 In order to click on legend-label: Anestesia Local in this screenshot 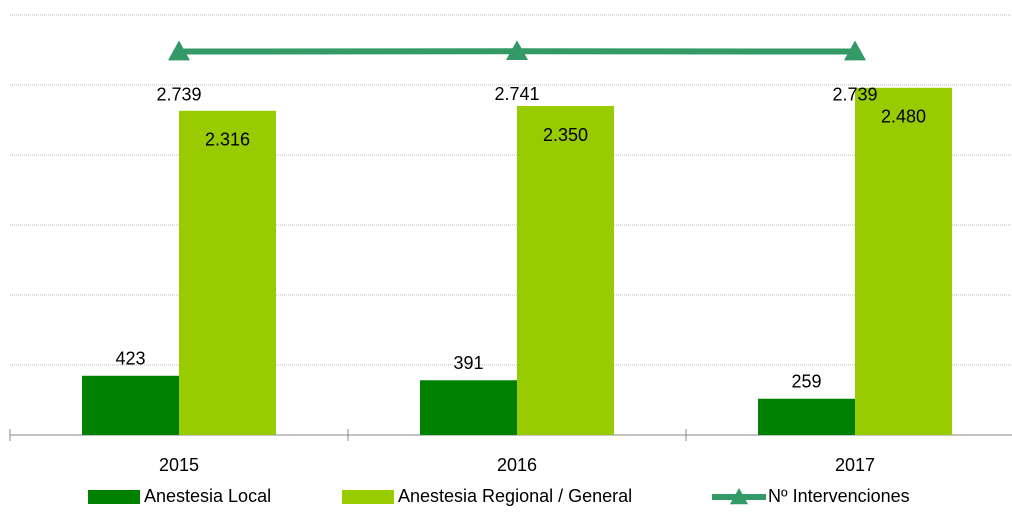, I will do `click(207, 496)`.